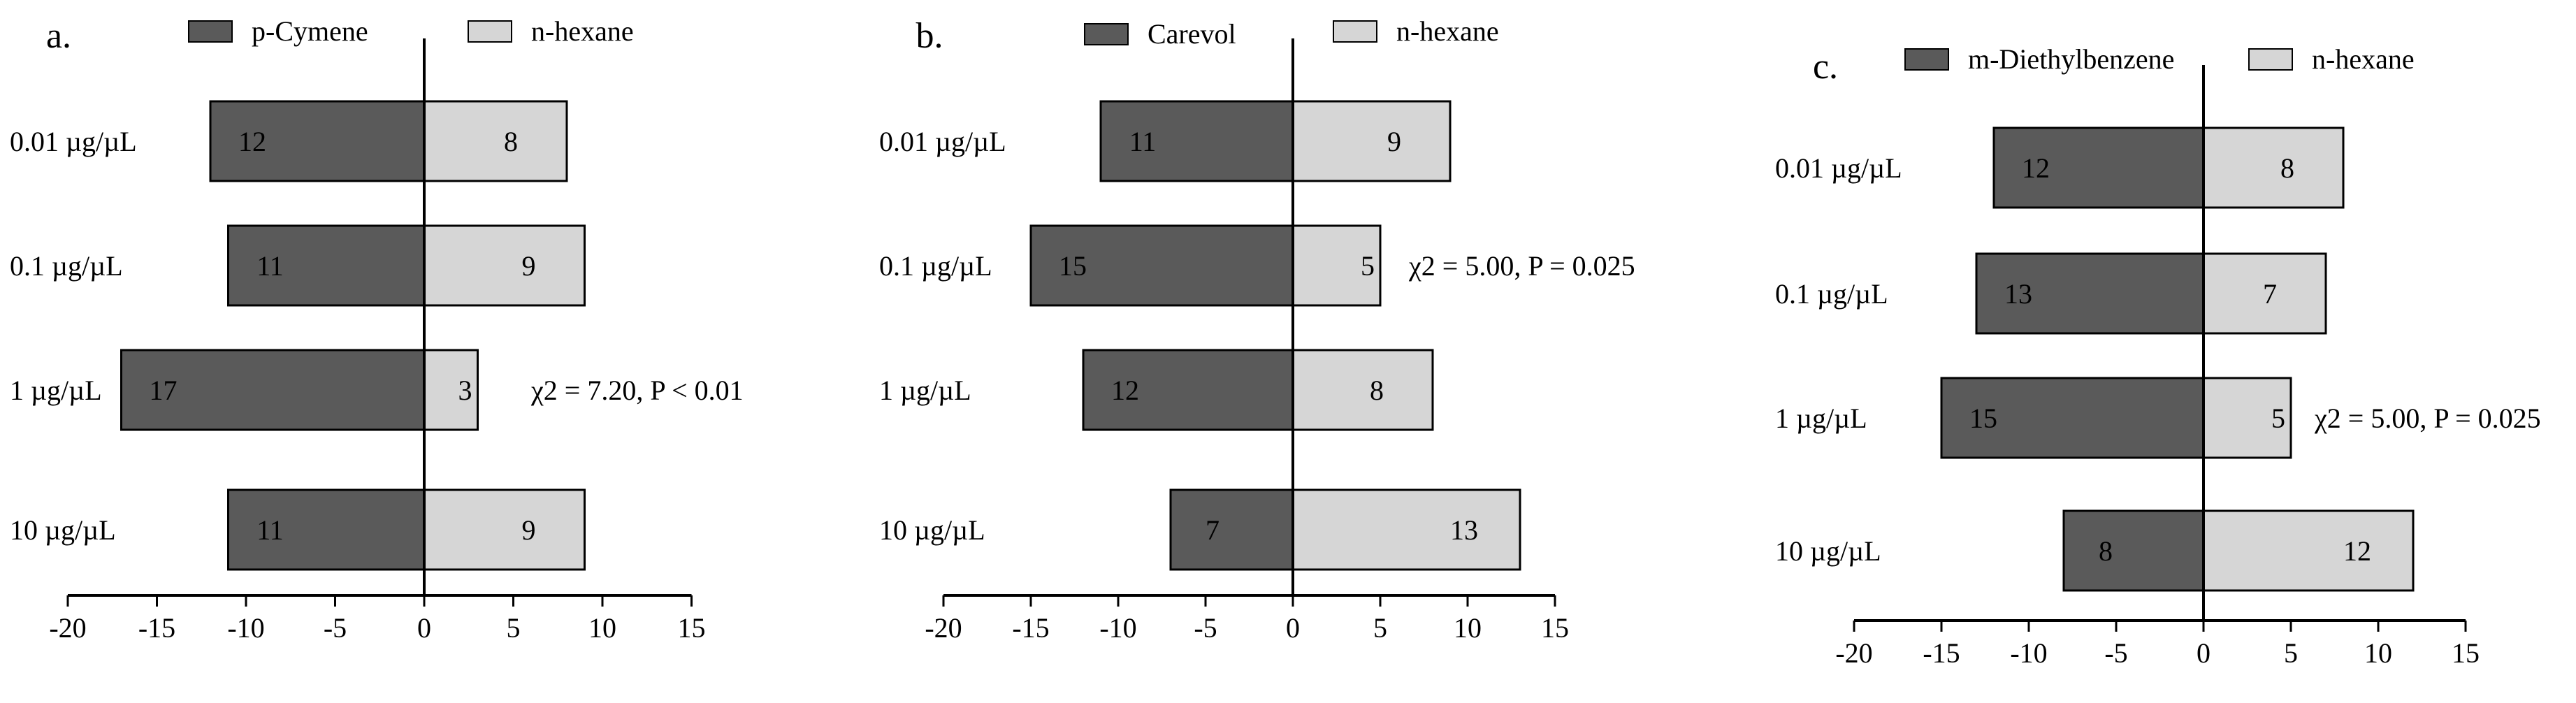 This screenshot has width=2576, height=703. I want to click on stat-annotation: χ2 = 7.20, P < 0.01, so click(637, 390).